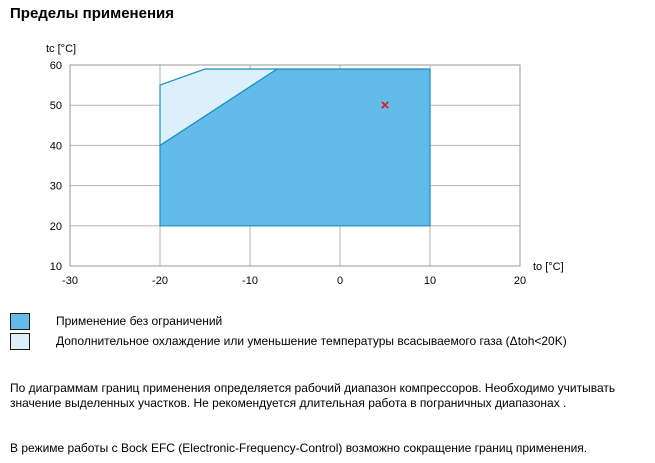 Image resolution: width=655 pixels, height=463 pixels. What do you see at coordinates (430, 281) in the screenshot?
I see `x-tick-label: 10` at bounding box center [430, 281].